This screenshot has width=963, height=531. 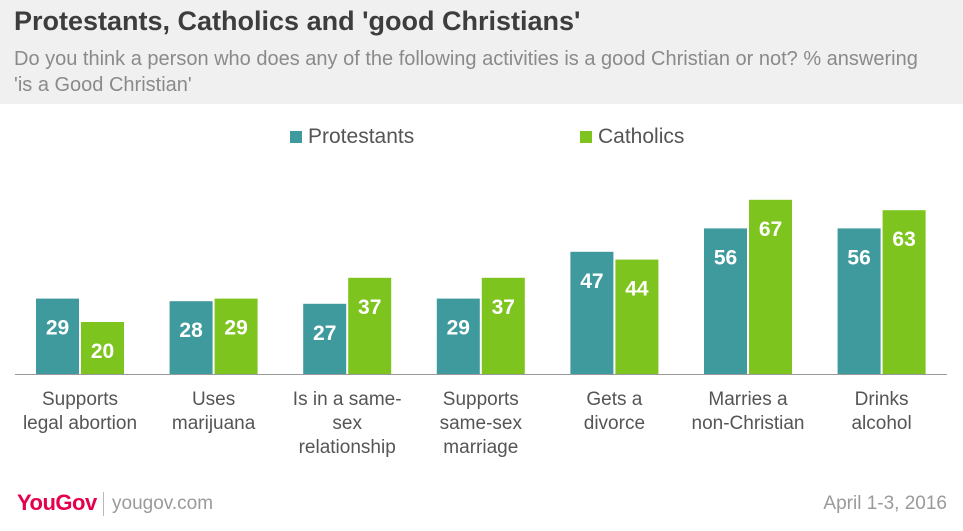 I want to click on category-label-0: Supports legal abortion, so click(x=80, y=412).